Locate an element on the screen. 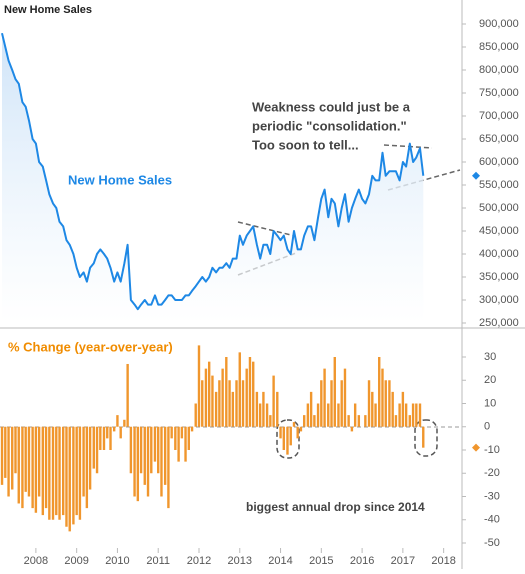  annotation: Weakness could just be a is located at coordinates (331, 106).